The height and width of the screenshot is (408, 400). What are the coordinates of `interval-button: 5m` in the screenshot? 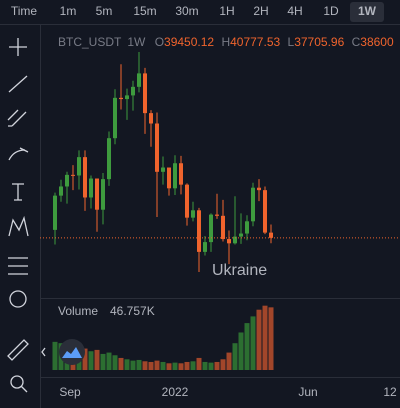 It's located at (104, 11).